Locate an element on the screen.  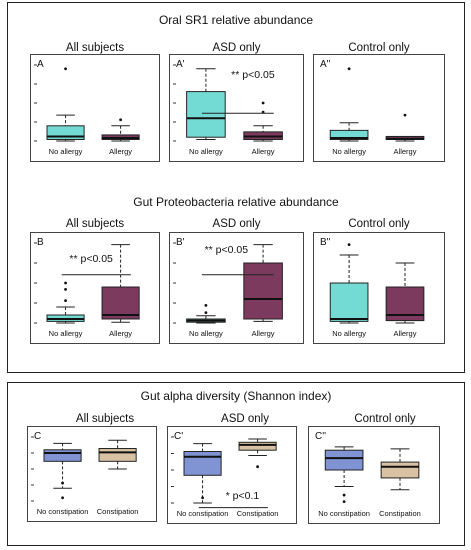
col-title-all-a: All subjects is located at coordinates (95, 48).